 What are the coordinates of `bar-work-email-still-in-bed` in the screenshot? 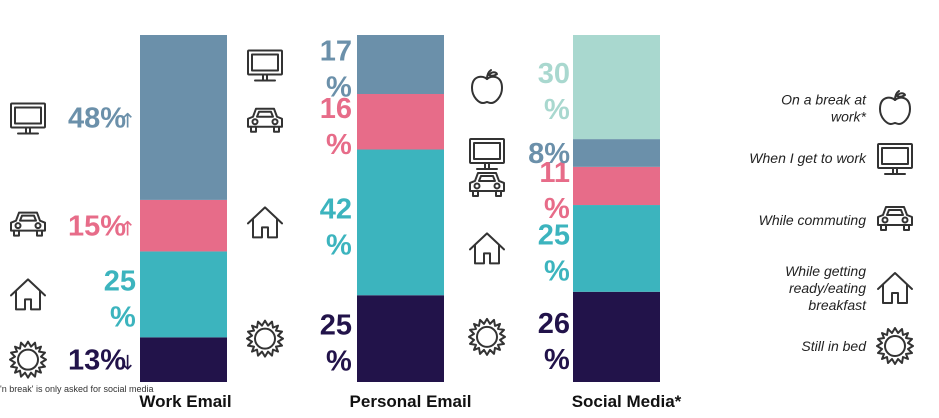 It's located at (183, 359).